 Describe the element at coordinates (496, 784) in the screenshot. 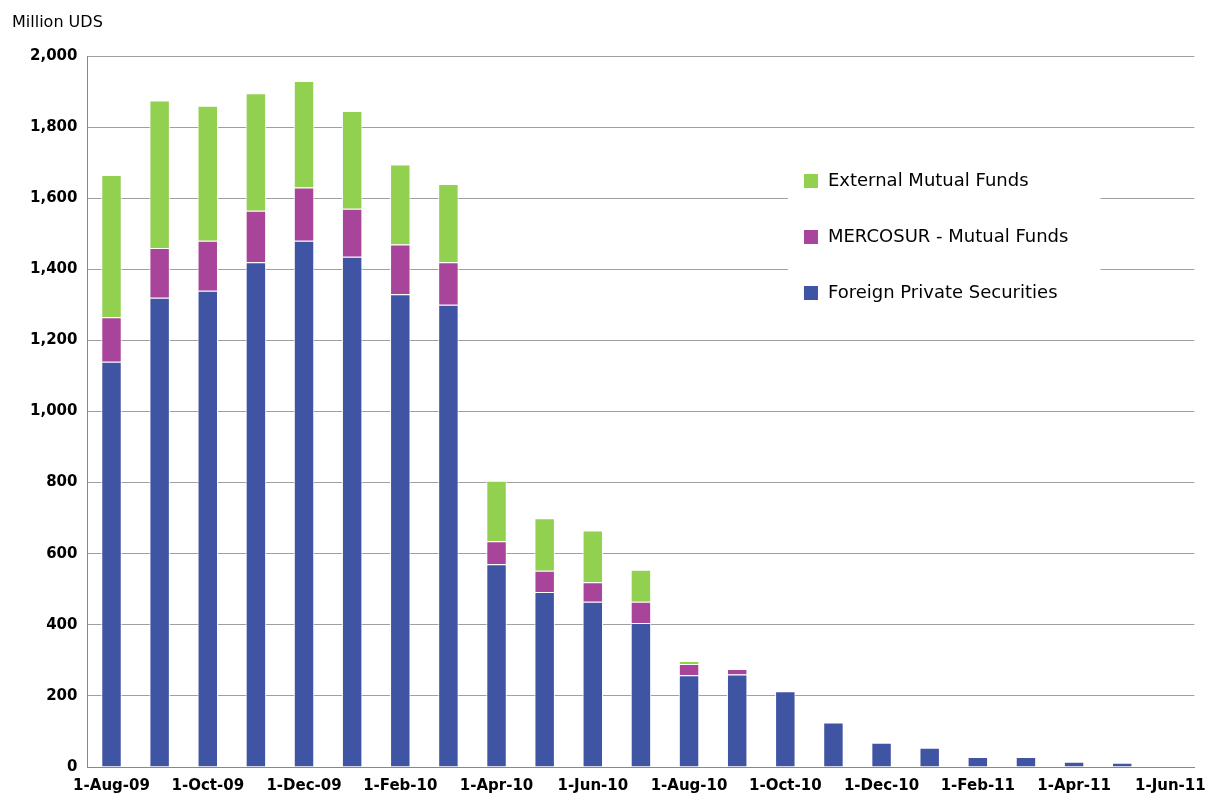

I see `x-tick-label: 1-Apr-10` at that location.